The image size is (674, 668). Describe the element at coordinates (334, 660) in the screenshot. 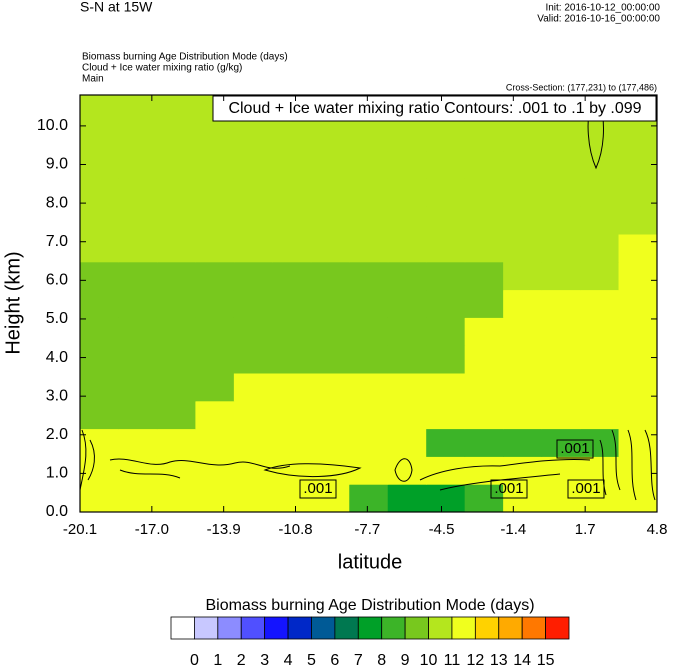

I see `colorbar-label: 6` at that location.